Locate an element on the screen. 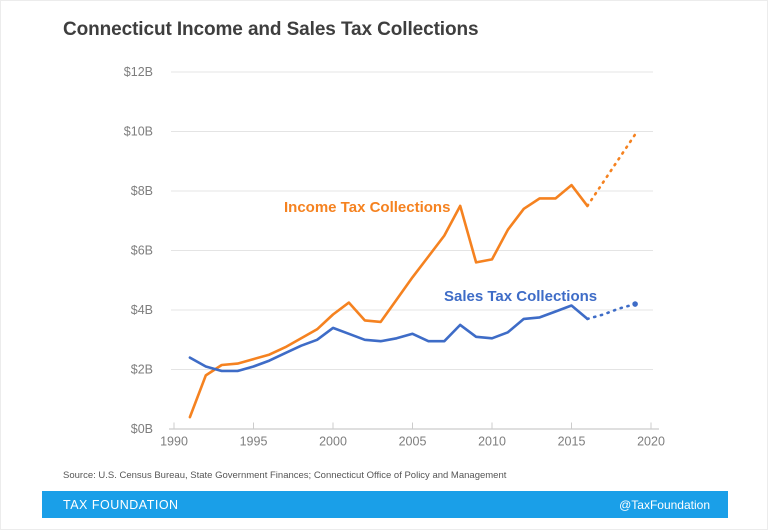  income-series-label: Income Tax Collections is located at coordinates (367, 207).